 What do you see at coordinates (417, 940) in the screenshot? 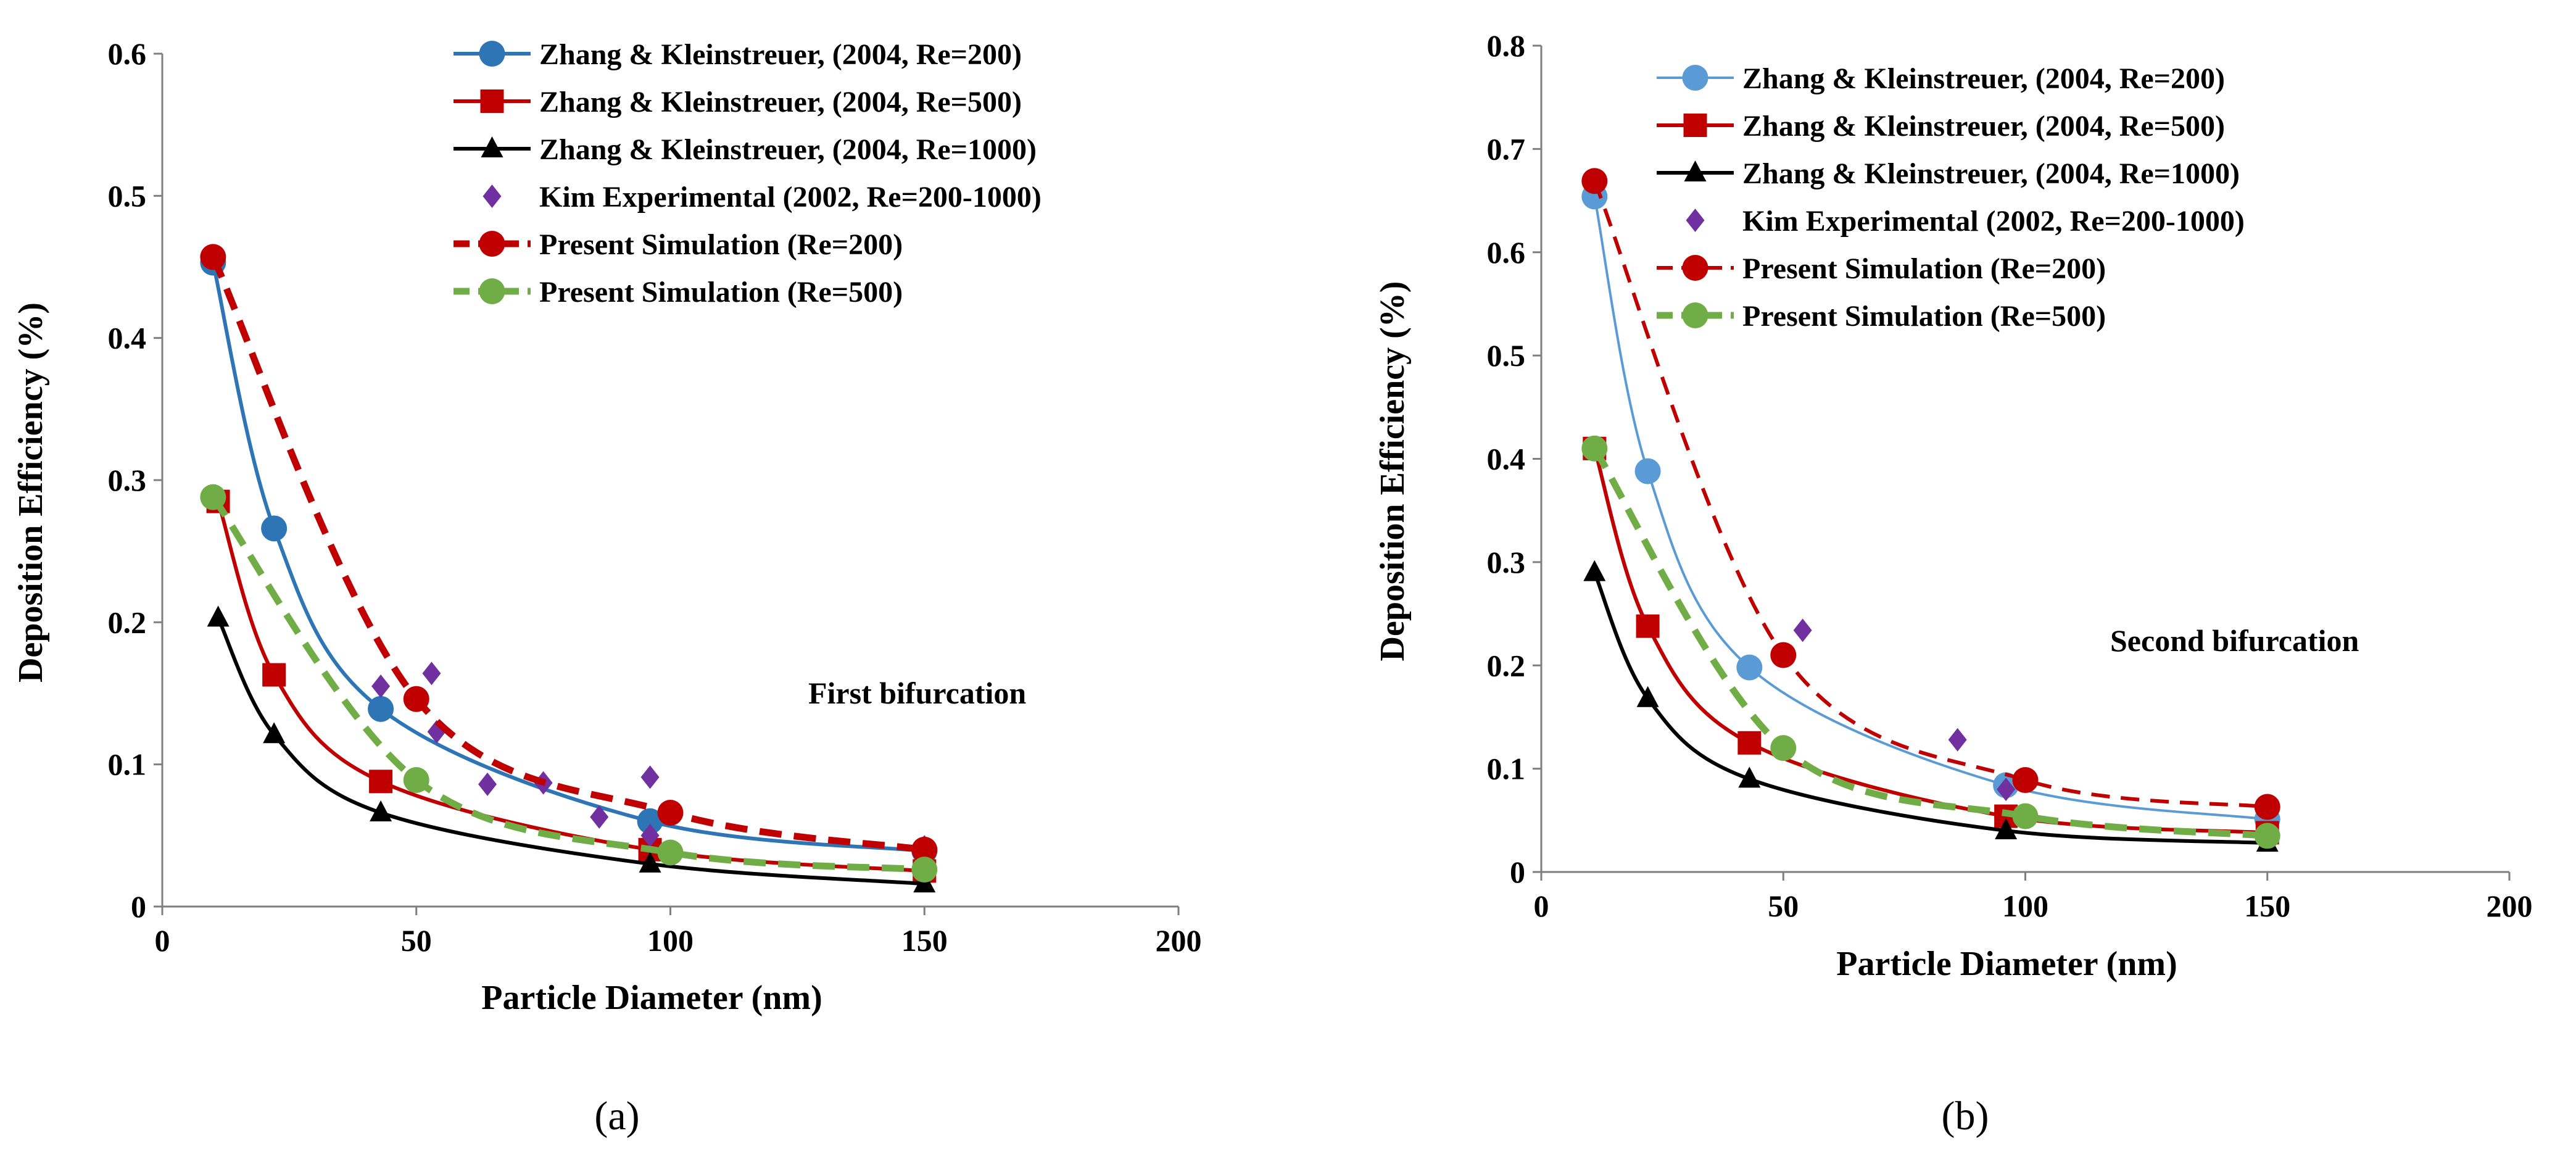
I see `x-tick-label-a: 50` at bounding box center [417, 940].